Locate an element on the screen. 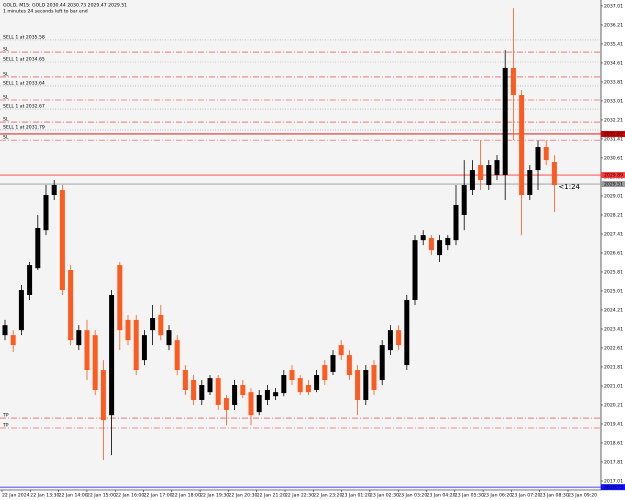  x-tick-label: 23 Jan 09:20 is located at coordinates (582, 496).